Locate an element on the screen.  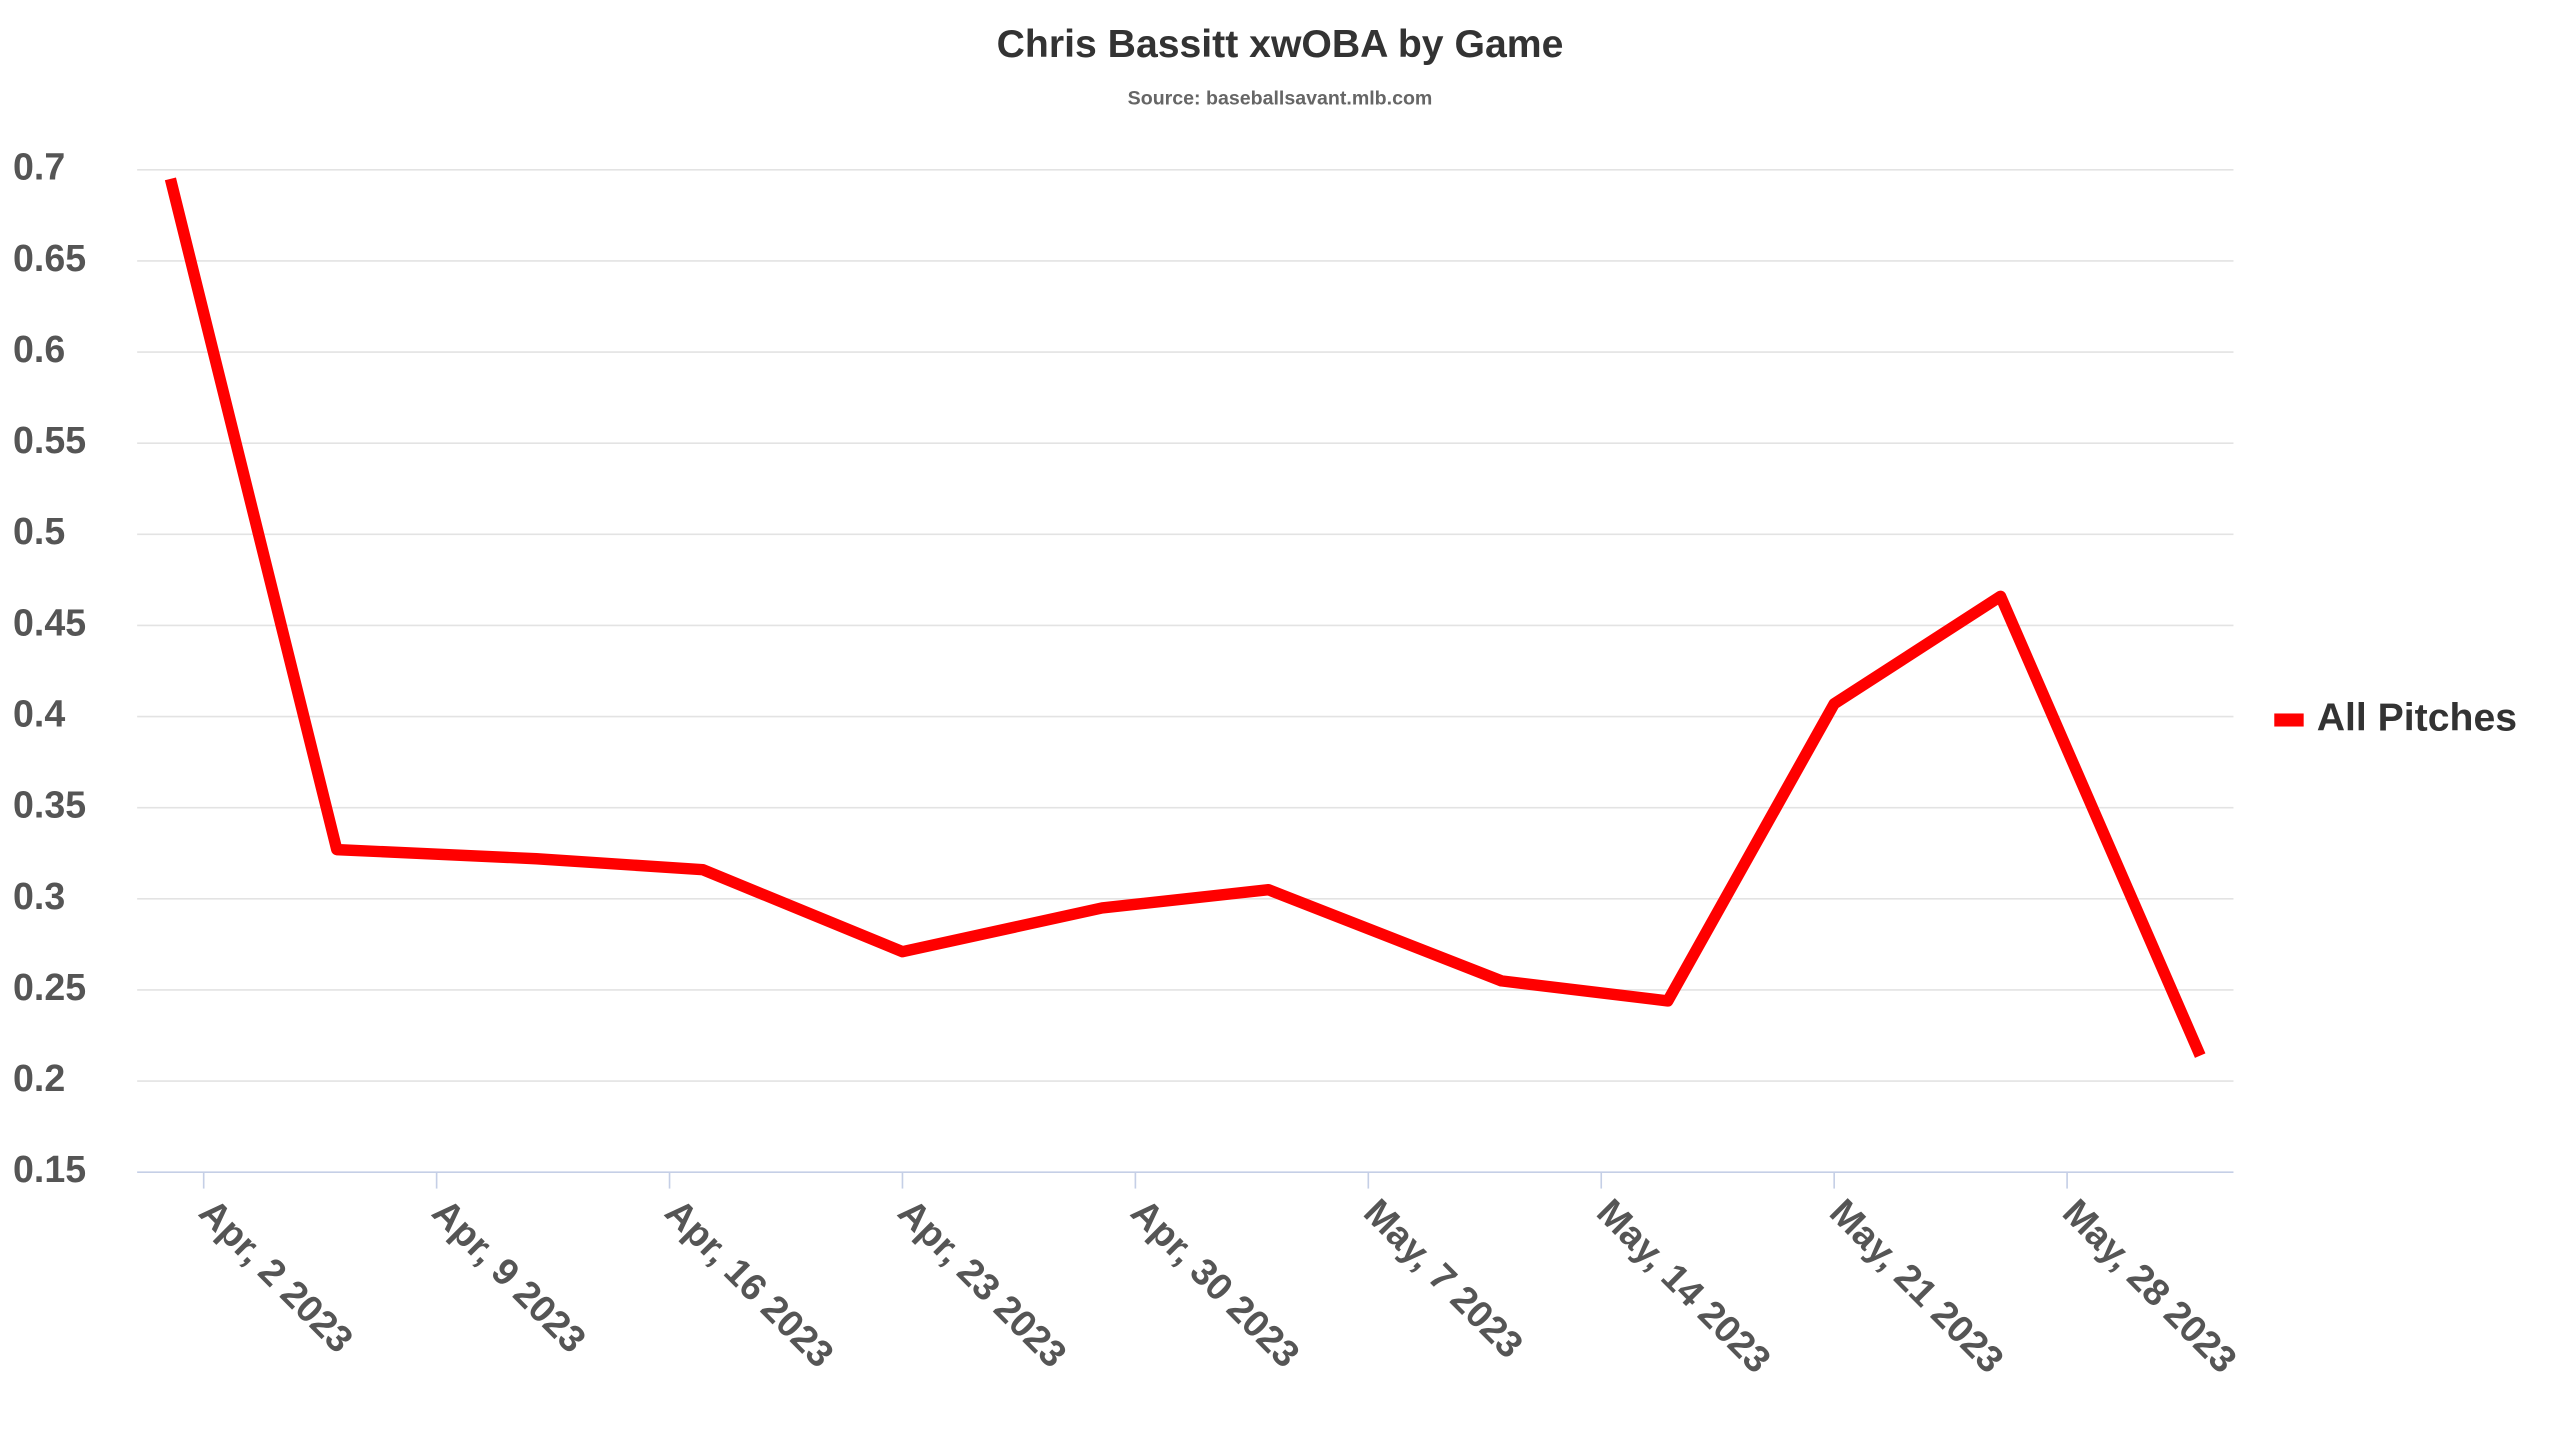
x-tick-label: May, 7 2023 is located at coordinates (1443, 1278).